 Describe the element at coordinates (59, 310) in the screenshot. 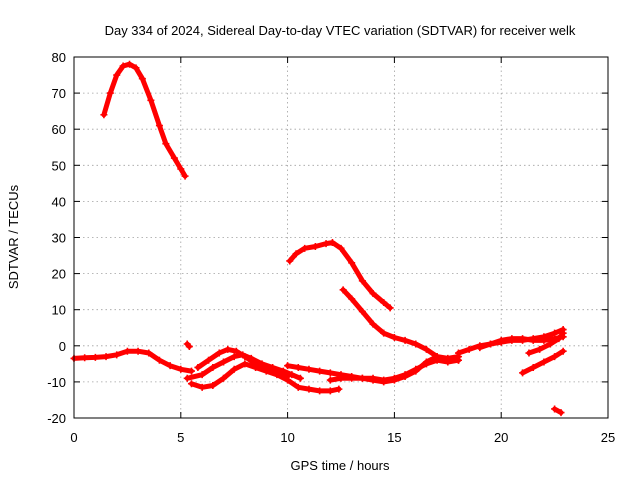

I see `y-tick-label: 10` at that location.